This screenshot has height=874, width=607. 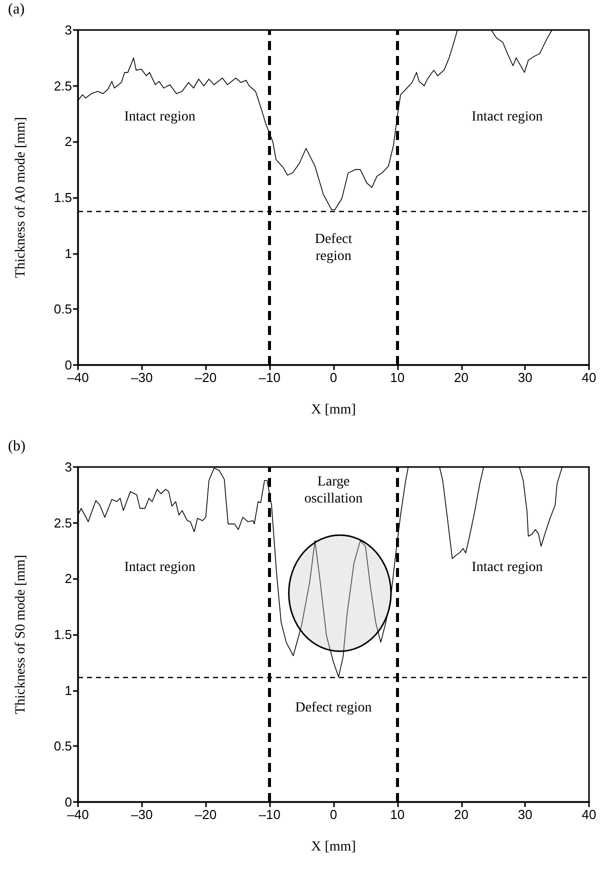 I want to click on chart-title: (b), so click(x=17, y=446).